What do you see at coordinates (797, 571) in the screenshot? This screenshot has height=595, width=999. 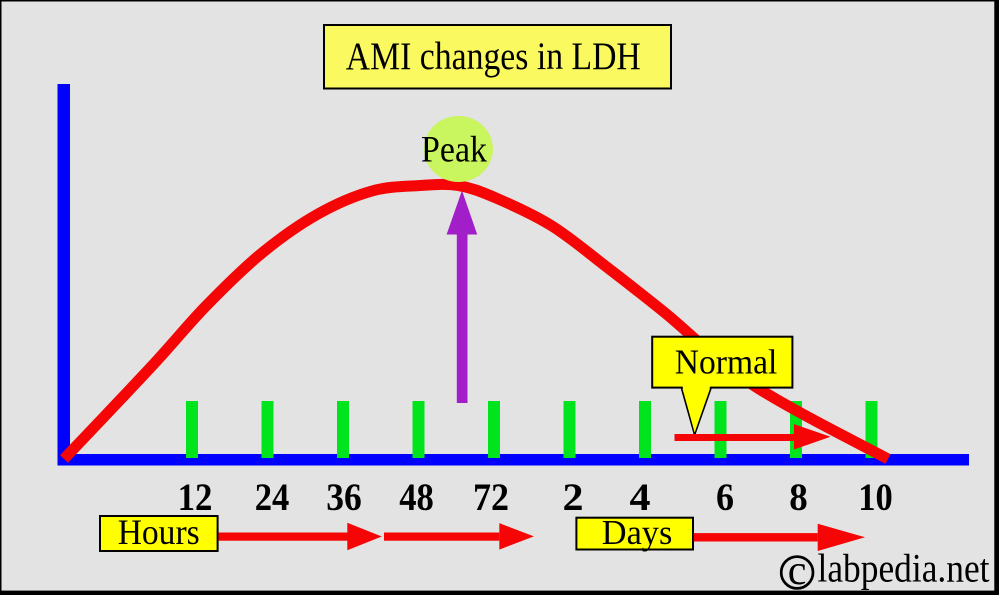 I see `svg-text: c` at bounding box center [797, 571].